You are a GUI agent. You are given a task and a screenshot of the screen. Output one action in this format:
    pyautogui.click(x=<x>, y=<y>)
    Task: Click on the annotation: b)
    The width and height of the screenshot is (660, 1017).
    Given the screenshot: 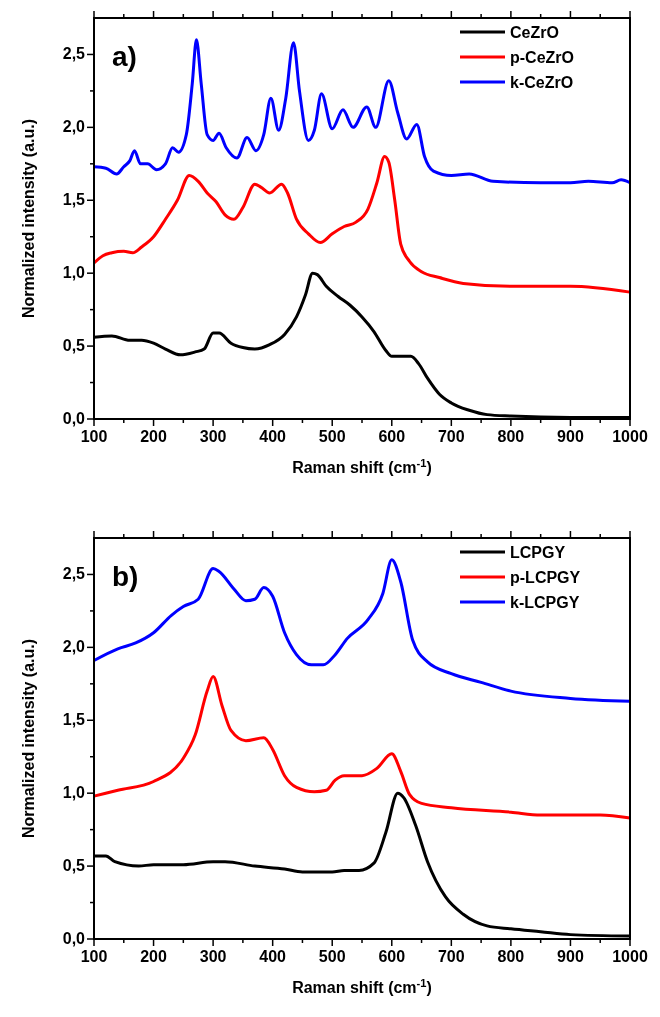 What is the action you would take?
    pyautogui.click(x=125, y=576)
    